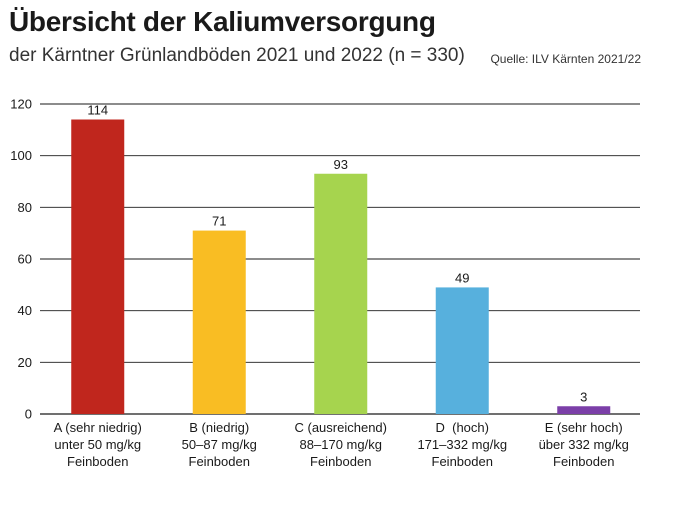  What do you see at coordinates (21, 104) in the screenshot?
I see `y-tick-label: 120` at bounding box center [21, 104].